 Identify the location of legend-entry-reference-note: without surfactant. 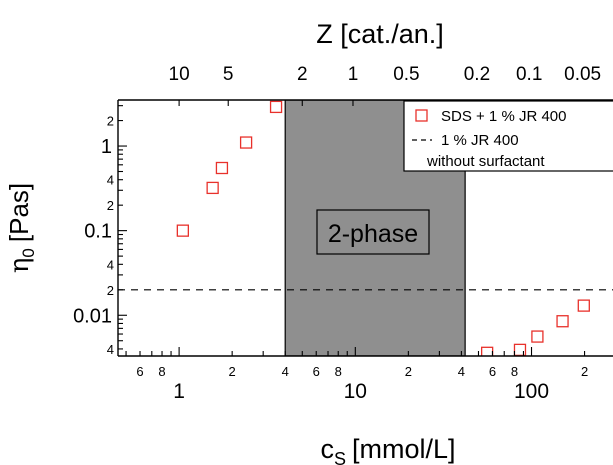
(485, 161).